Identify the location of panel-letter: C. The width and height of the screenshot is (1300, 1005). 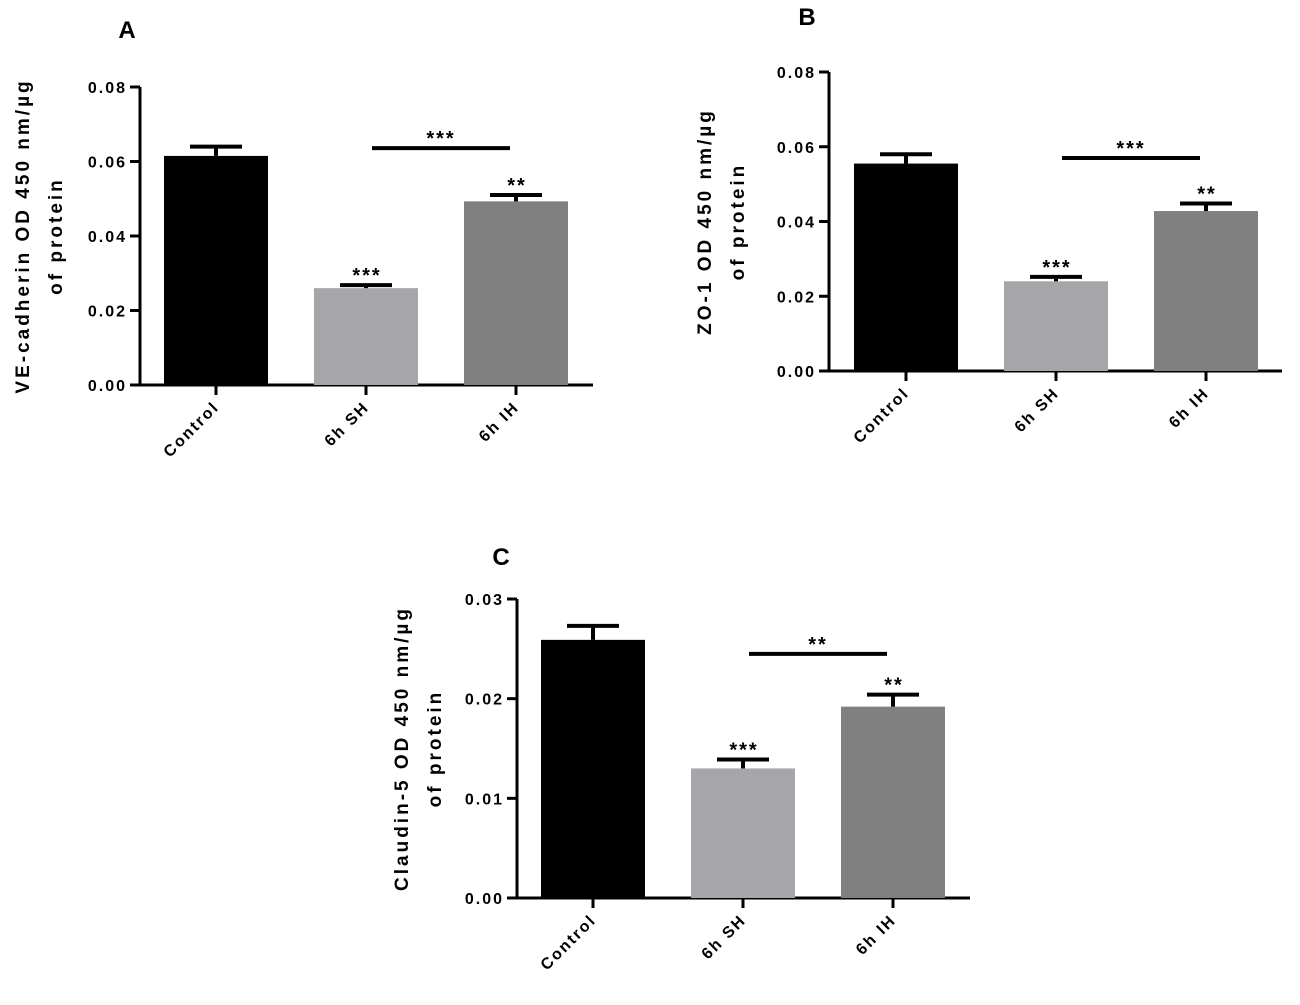
(500, 557).